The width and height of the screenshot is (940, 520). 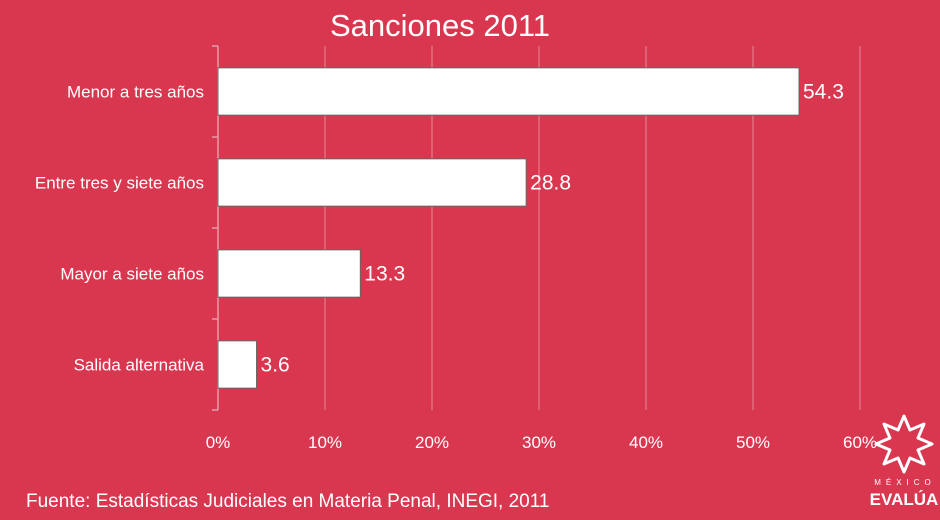 What do you see at coordinates (753, 442) in the screenshot?
I see `x-tick-label: 50%` at bounding box center [753, 442].